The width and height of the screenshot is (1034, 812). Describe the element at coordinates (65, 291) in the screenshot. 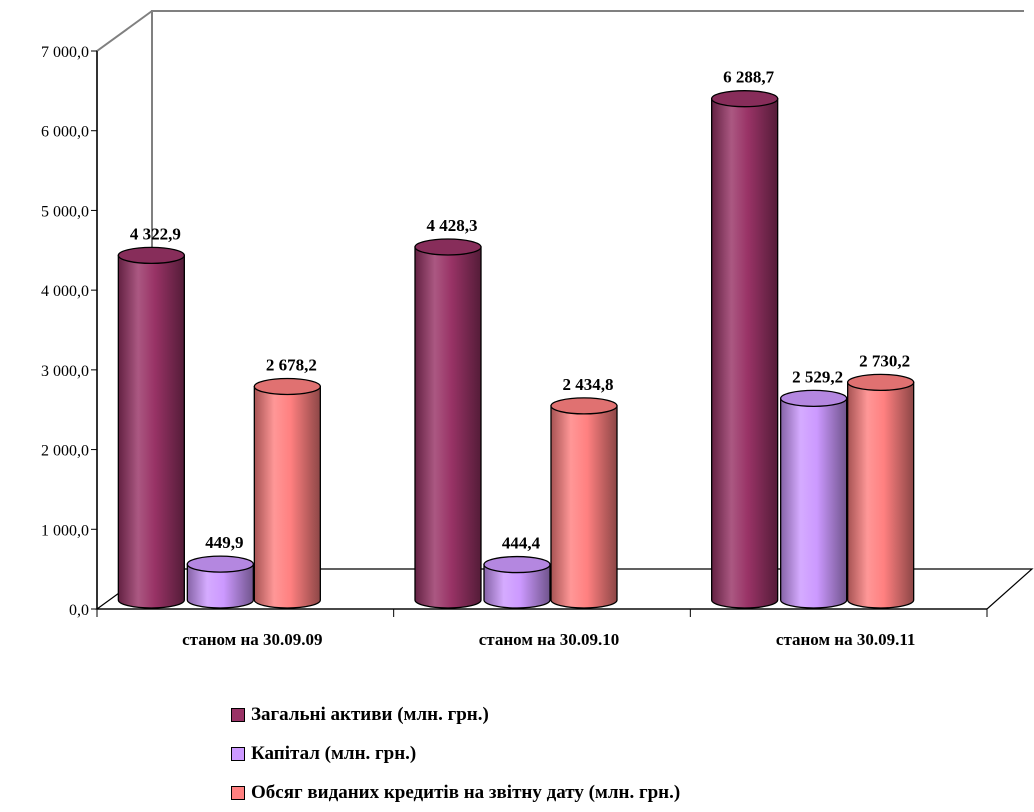

I see `y-tick-label: 4 000,0` at that location.